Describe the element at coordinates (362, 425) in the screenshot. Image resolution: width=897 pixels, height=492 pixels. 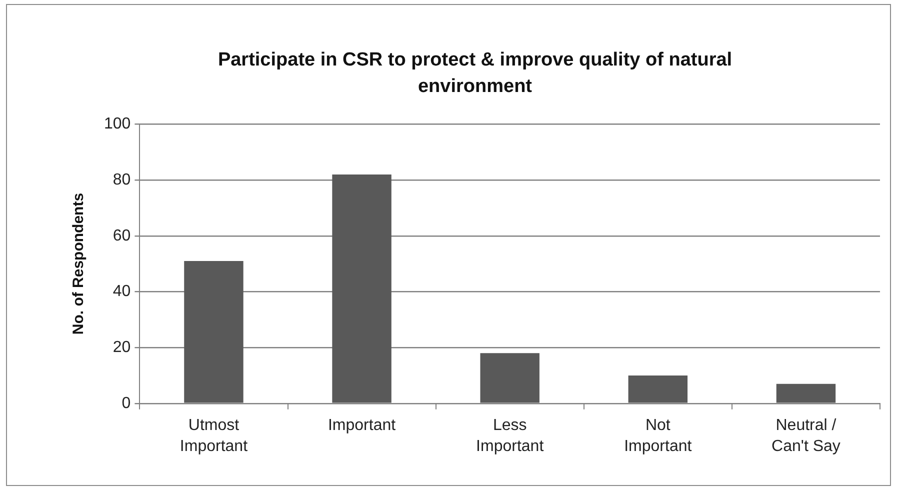
I see `x-tick-label: Important` at that location.